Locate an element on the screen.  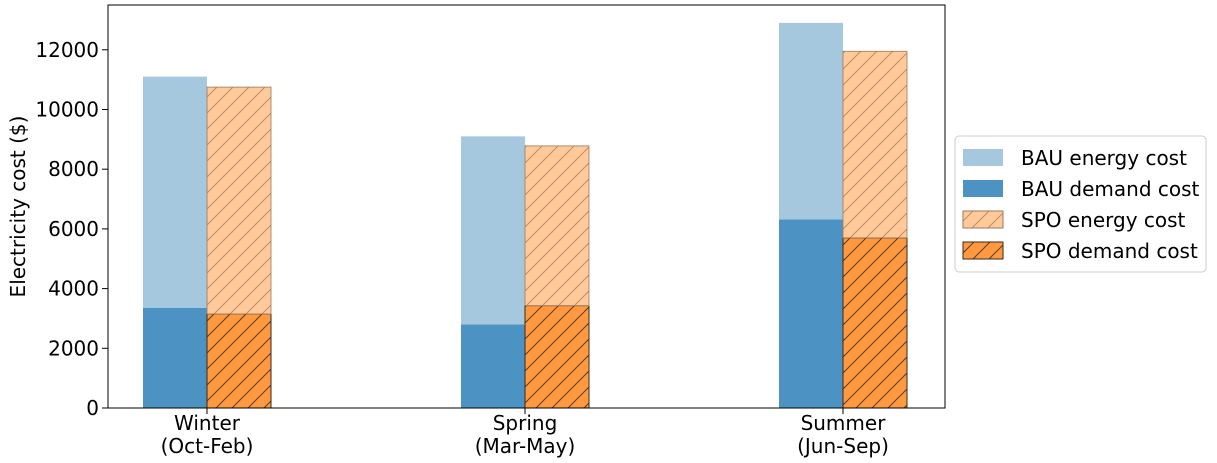
legend-frame is located at coordinates (1080, 204).